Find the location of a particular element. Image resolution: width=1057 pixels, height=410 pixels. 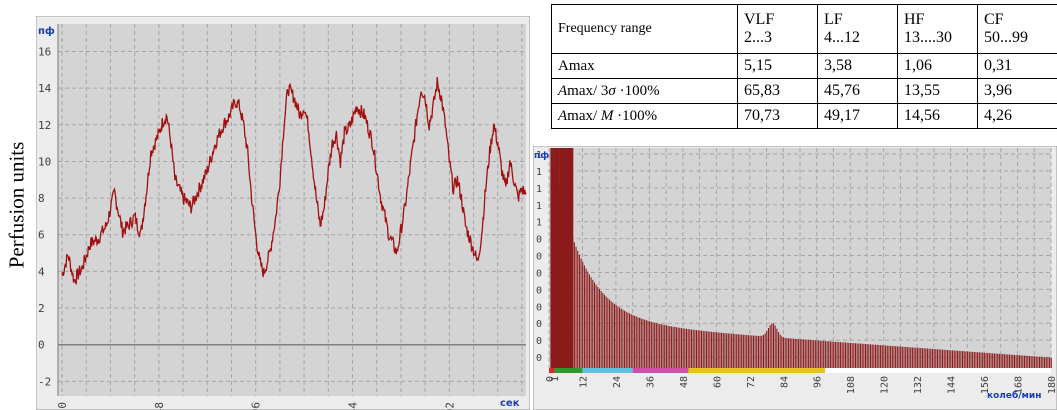

y-unit-label: пф is located at coordinates (46, 31).